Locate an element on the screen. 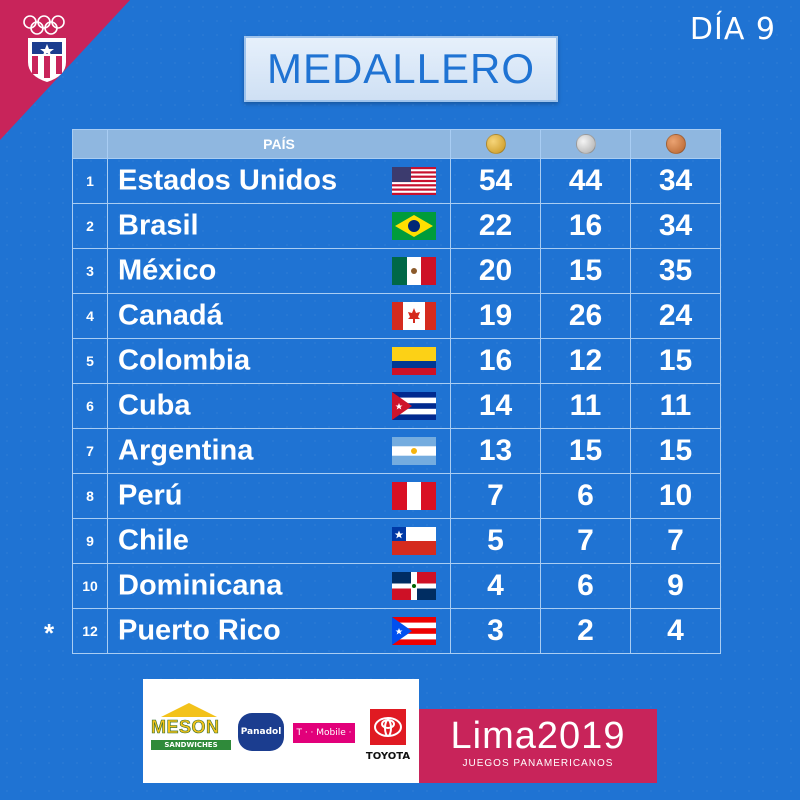 The image size is (800, 800). page-title: MEDALLERO is located at coordinates (401, 69).